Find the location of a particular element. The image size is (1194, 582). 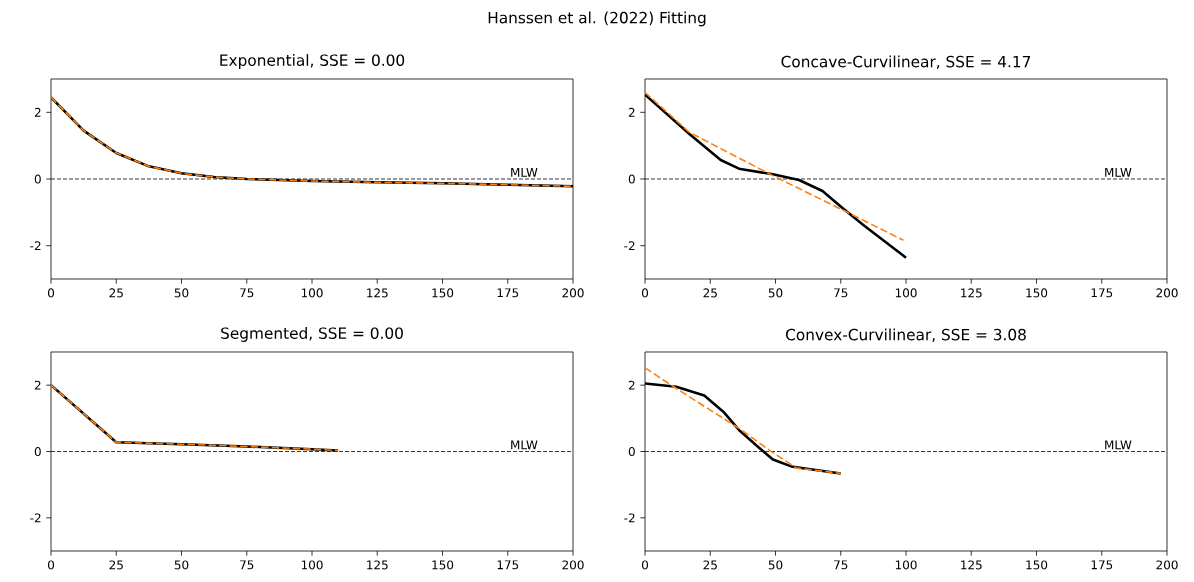

chart-title: Convex-Curvilinear, SSE = 3.08 is located at coordinates (906, 335).